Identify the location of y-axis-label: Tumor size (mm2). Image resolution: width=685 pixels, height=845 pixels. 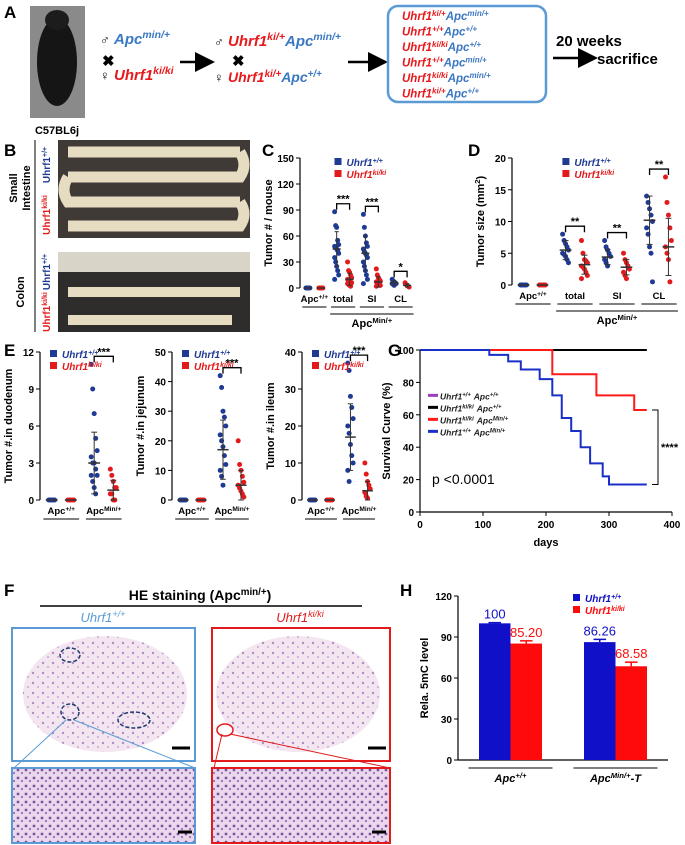
(480, 221).